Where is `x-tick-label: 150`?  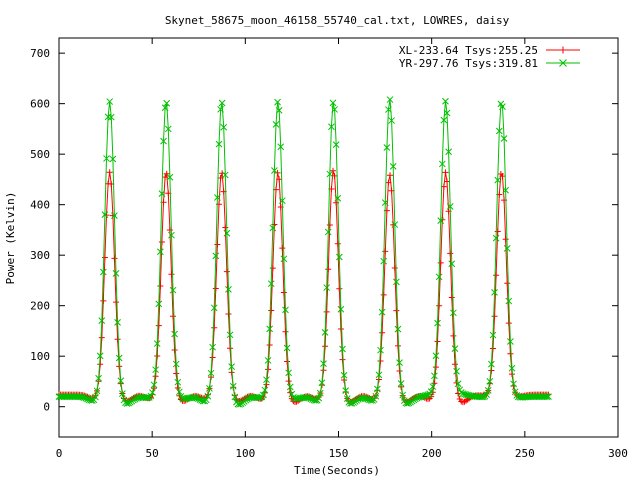
x-tick-label: 150 is located at coordinates (339, 453).